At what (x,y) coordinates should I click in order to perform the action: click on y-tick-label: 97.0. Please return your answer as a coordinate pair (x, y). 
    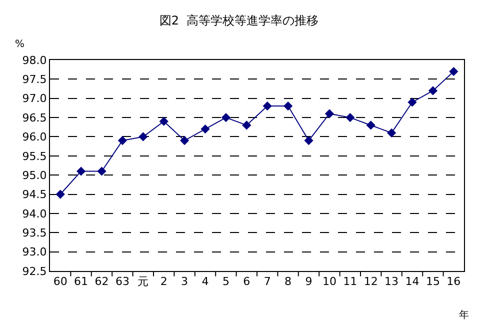
    Looking at the image, I should click on (34, 99).